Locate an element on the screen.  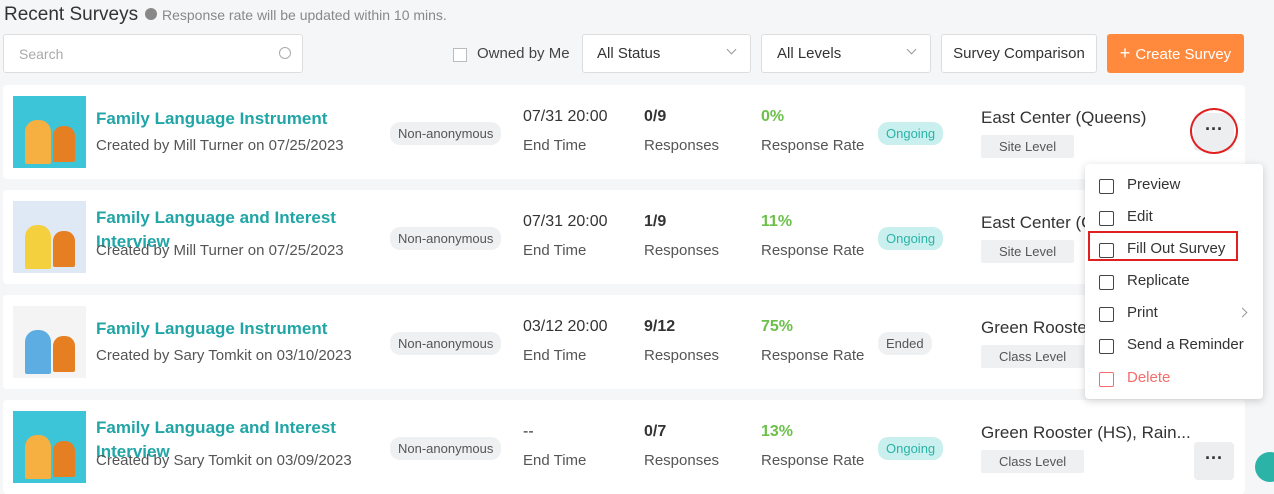
rate: 13% is located at coordinates (777, 431).